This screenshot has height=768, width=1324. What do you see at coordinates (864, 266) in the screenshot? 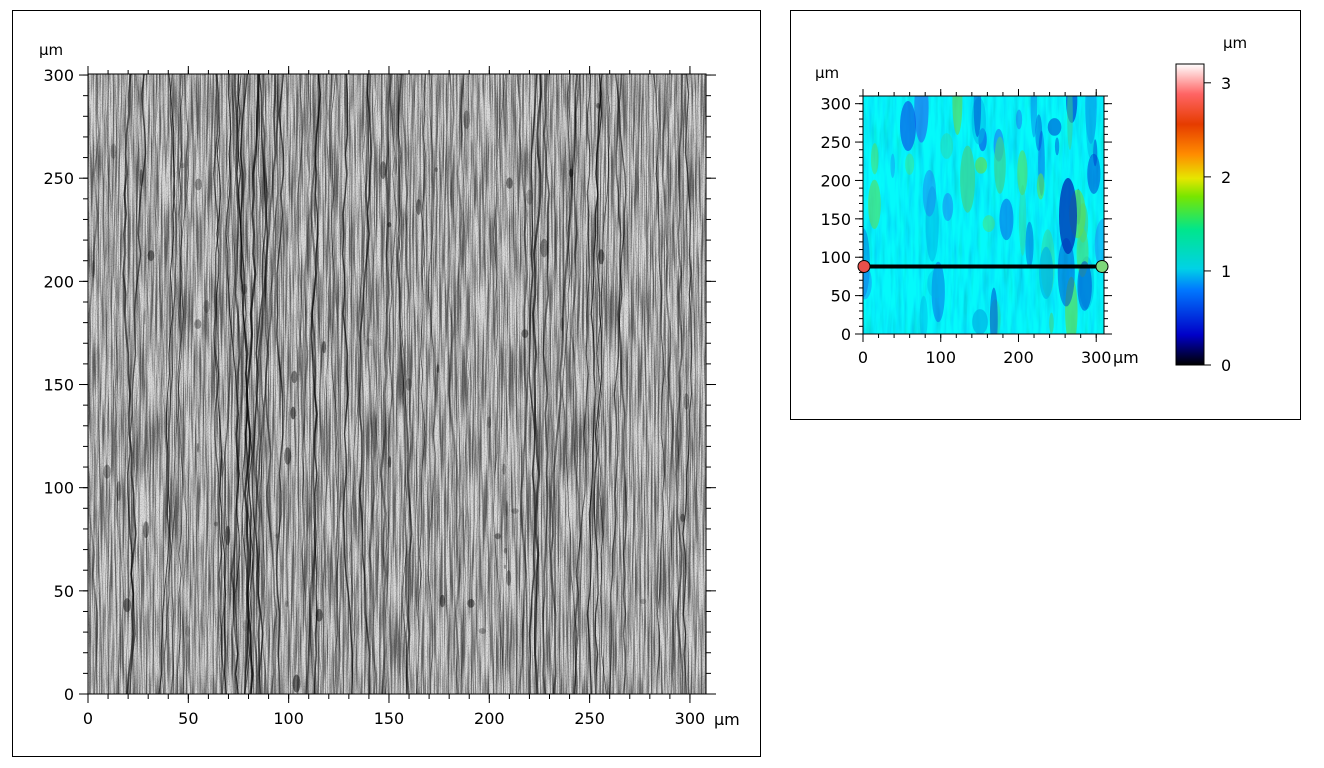
I see `profile-start-handle` at bounding box center [864, 266].